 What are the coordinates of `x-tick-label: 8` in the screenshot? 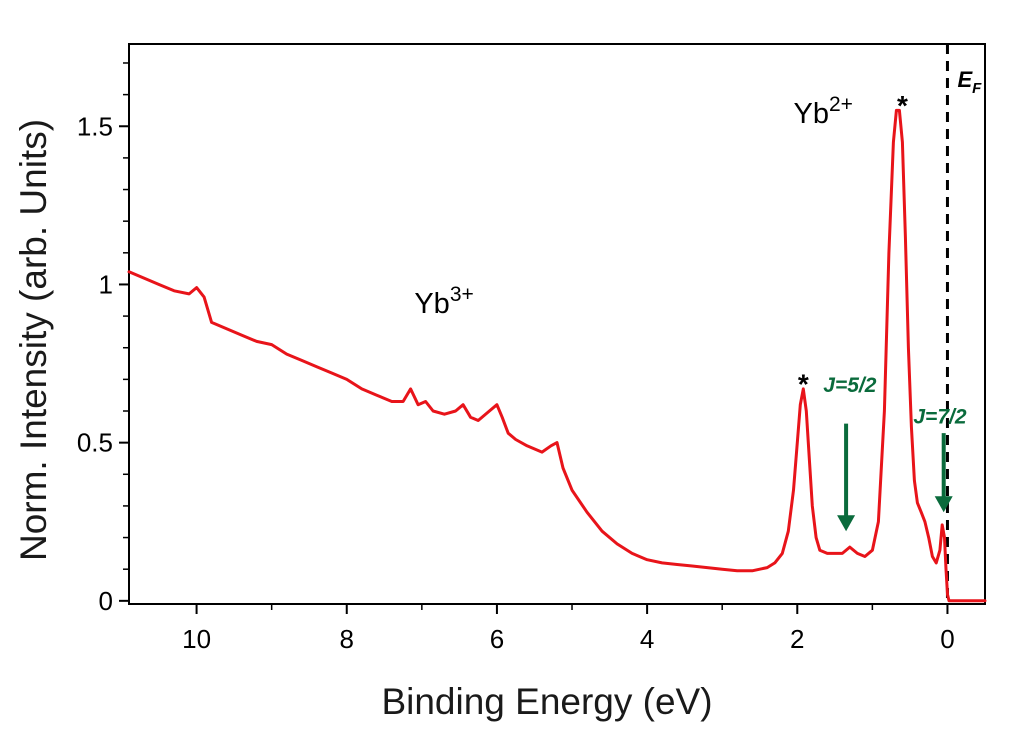 It's located at (347, 639).